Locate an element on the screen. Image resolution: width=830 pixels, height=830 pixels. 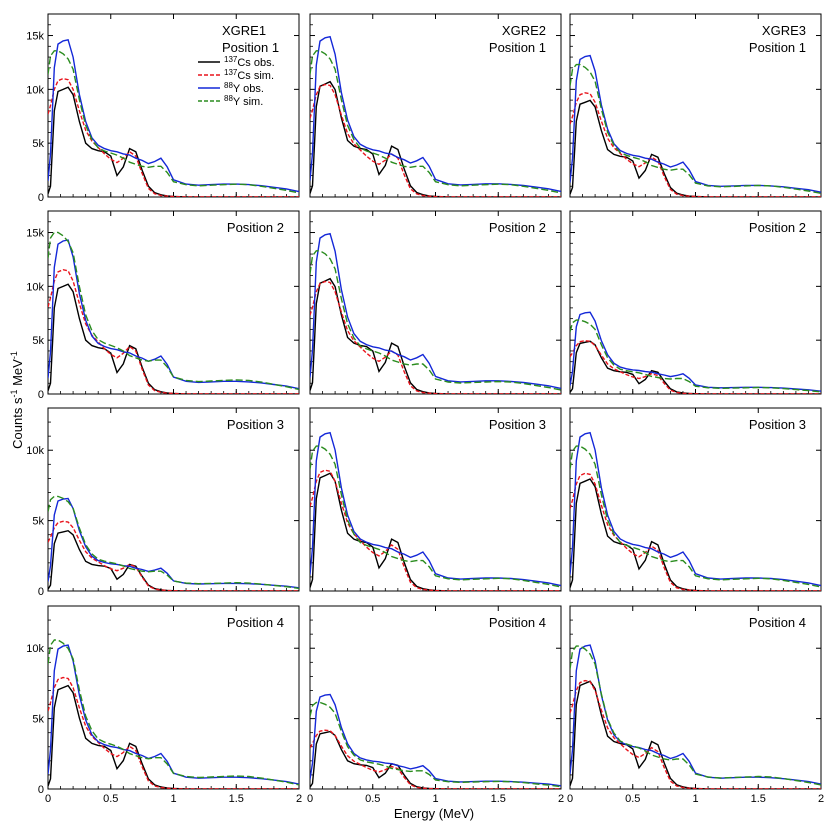
panel-2-2: Position 2 is located at coordinates (435, 302).